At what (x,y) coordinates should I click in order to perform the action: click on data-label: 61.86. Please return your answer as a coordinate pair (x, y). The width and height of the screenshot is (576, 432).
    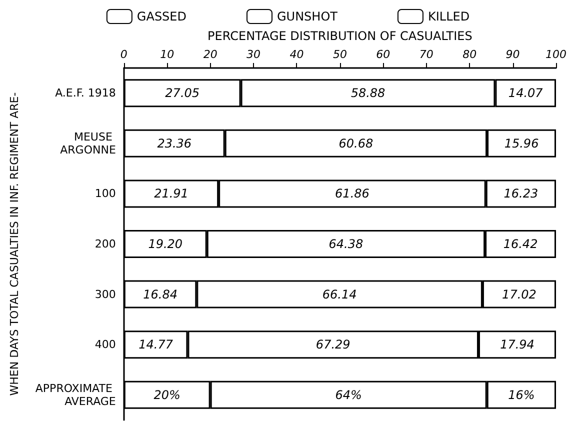
    Looking at the image, I should click on (352, 193).